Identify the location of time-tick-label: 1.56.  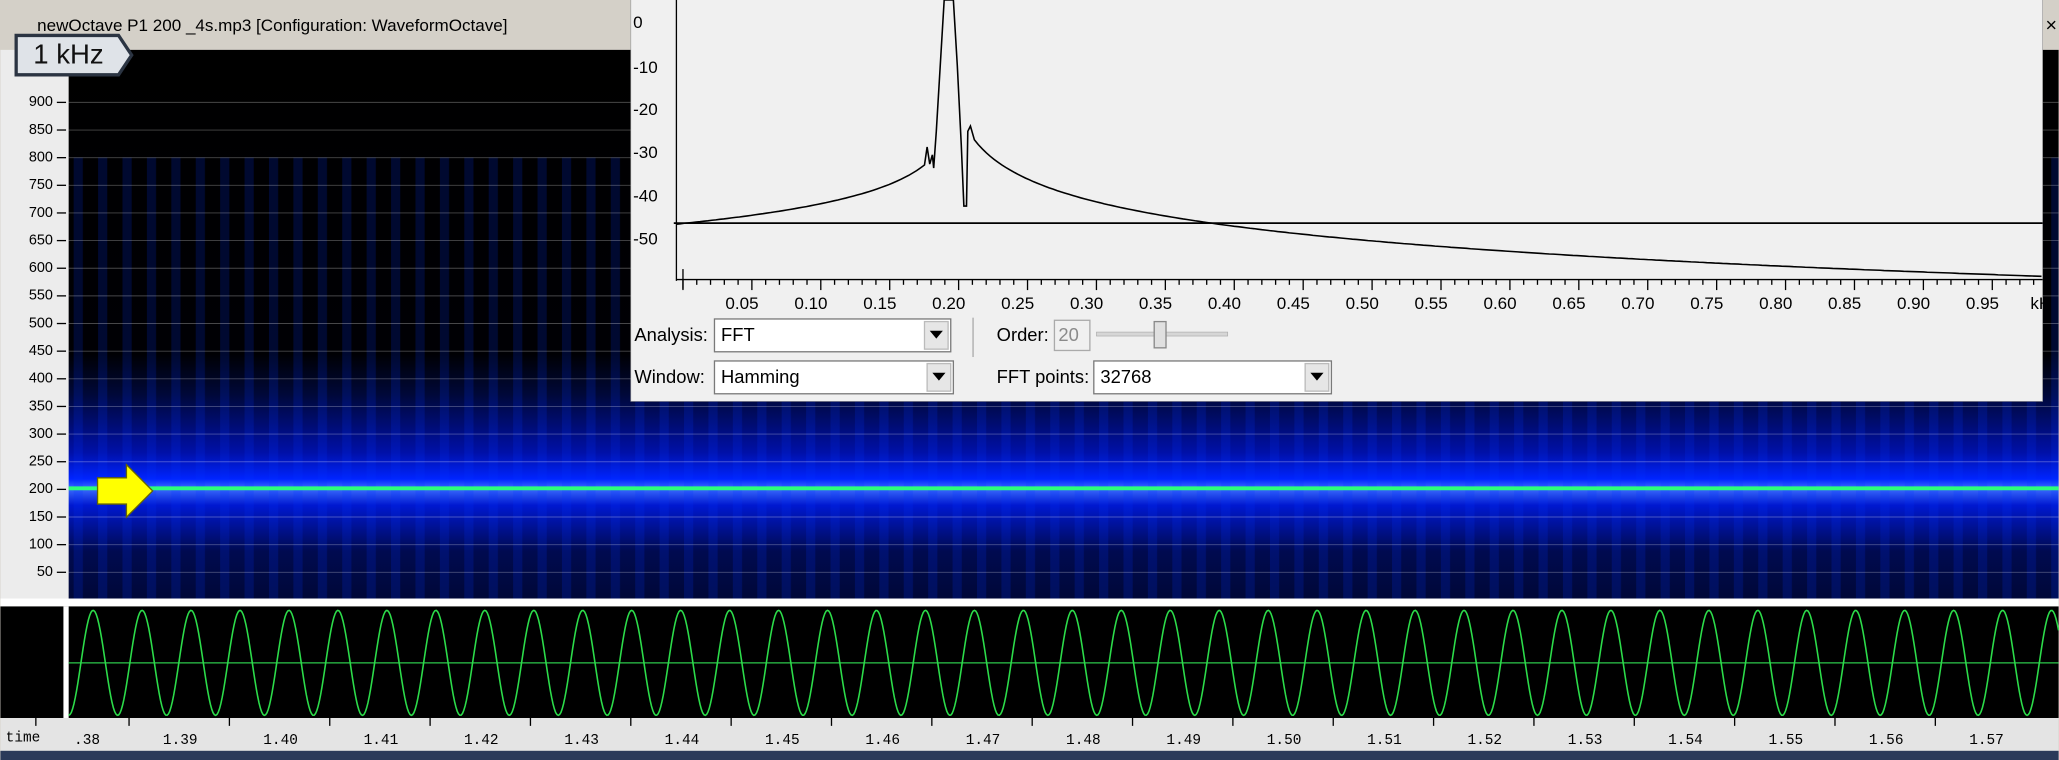
(1886, 741).